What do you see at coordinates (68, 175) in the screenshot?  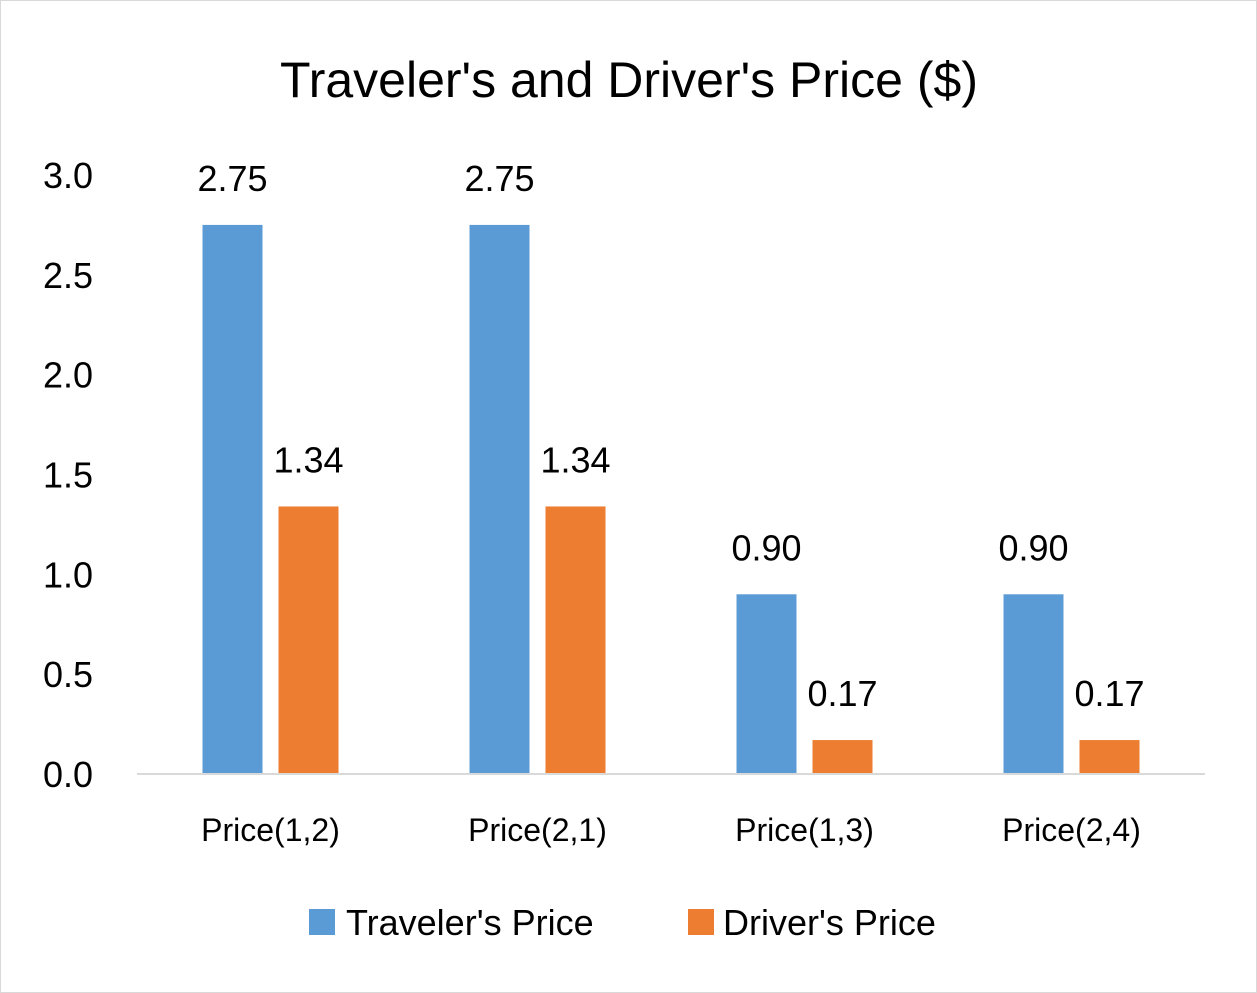 I see `y-tick-label: 3.0` at bounding box center [68, 175].